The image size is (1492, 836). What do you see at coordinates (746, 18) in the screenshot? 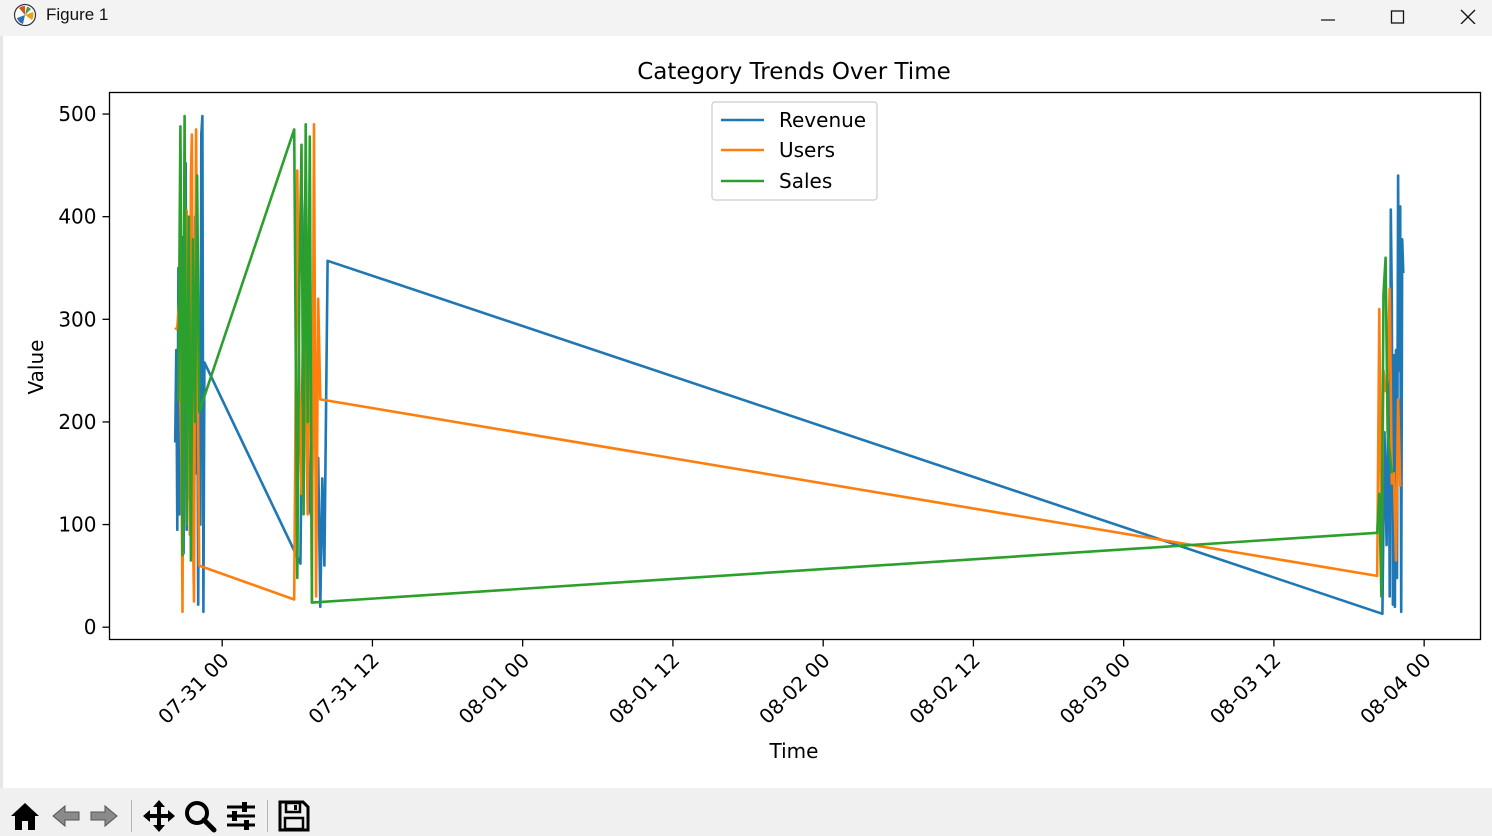
I see `window-titlebar: Figure 1` at bounding box center [746, 18].